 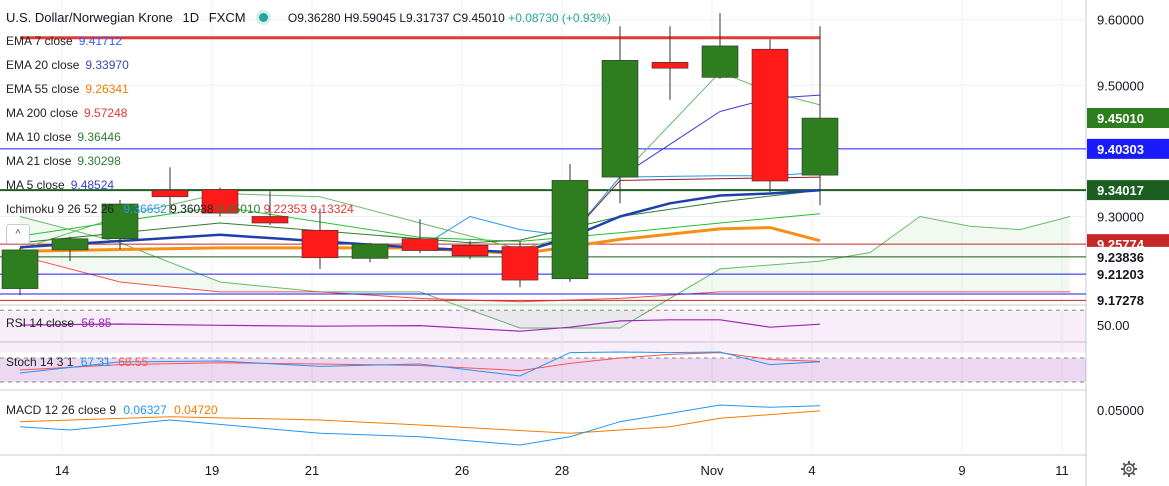 I want to click on macd-signal-line, so click(x=420, y=422).